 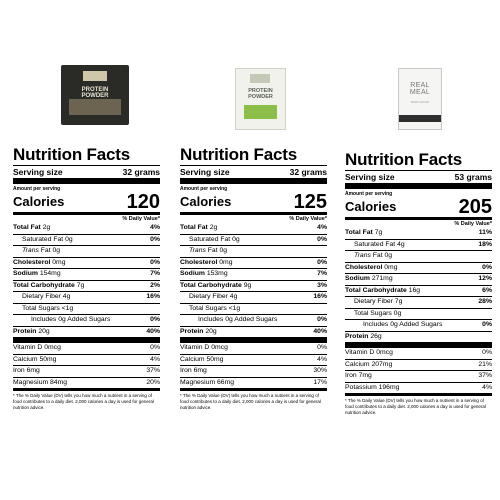 I want to click on nutrient-row: Sodium 153mg 7%, so click(x=253, y=274).